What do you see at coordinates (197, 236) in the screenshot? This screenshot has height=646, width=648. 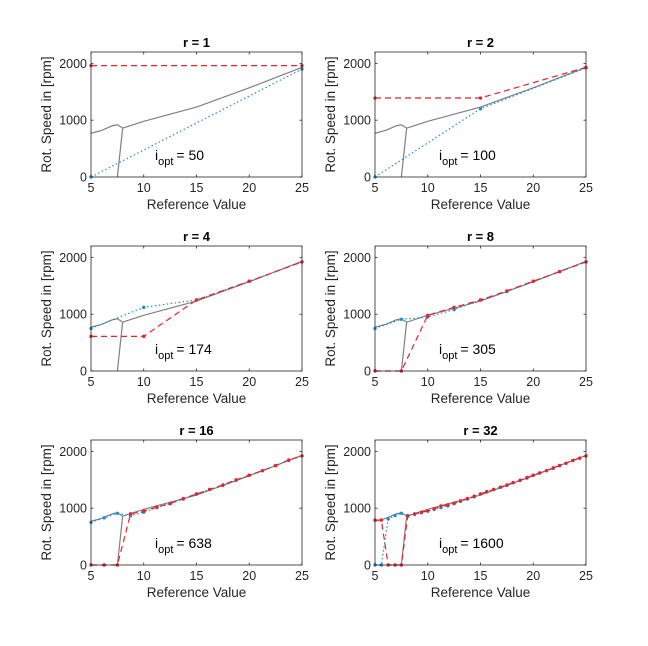 I see `chart-title: r = 4` at bounding box center [197, 236].